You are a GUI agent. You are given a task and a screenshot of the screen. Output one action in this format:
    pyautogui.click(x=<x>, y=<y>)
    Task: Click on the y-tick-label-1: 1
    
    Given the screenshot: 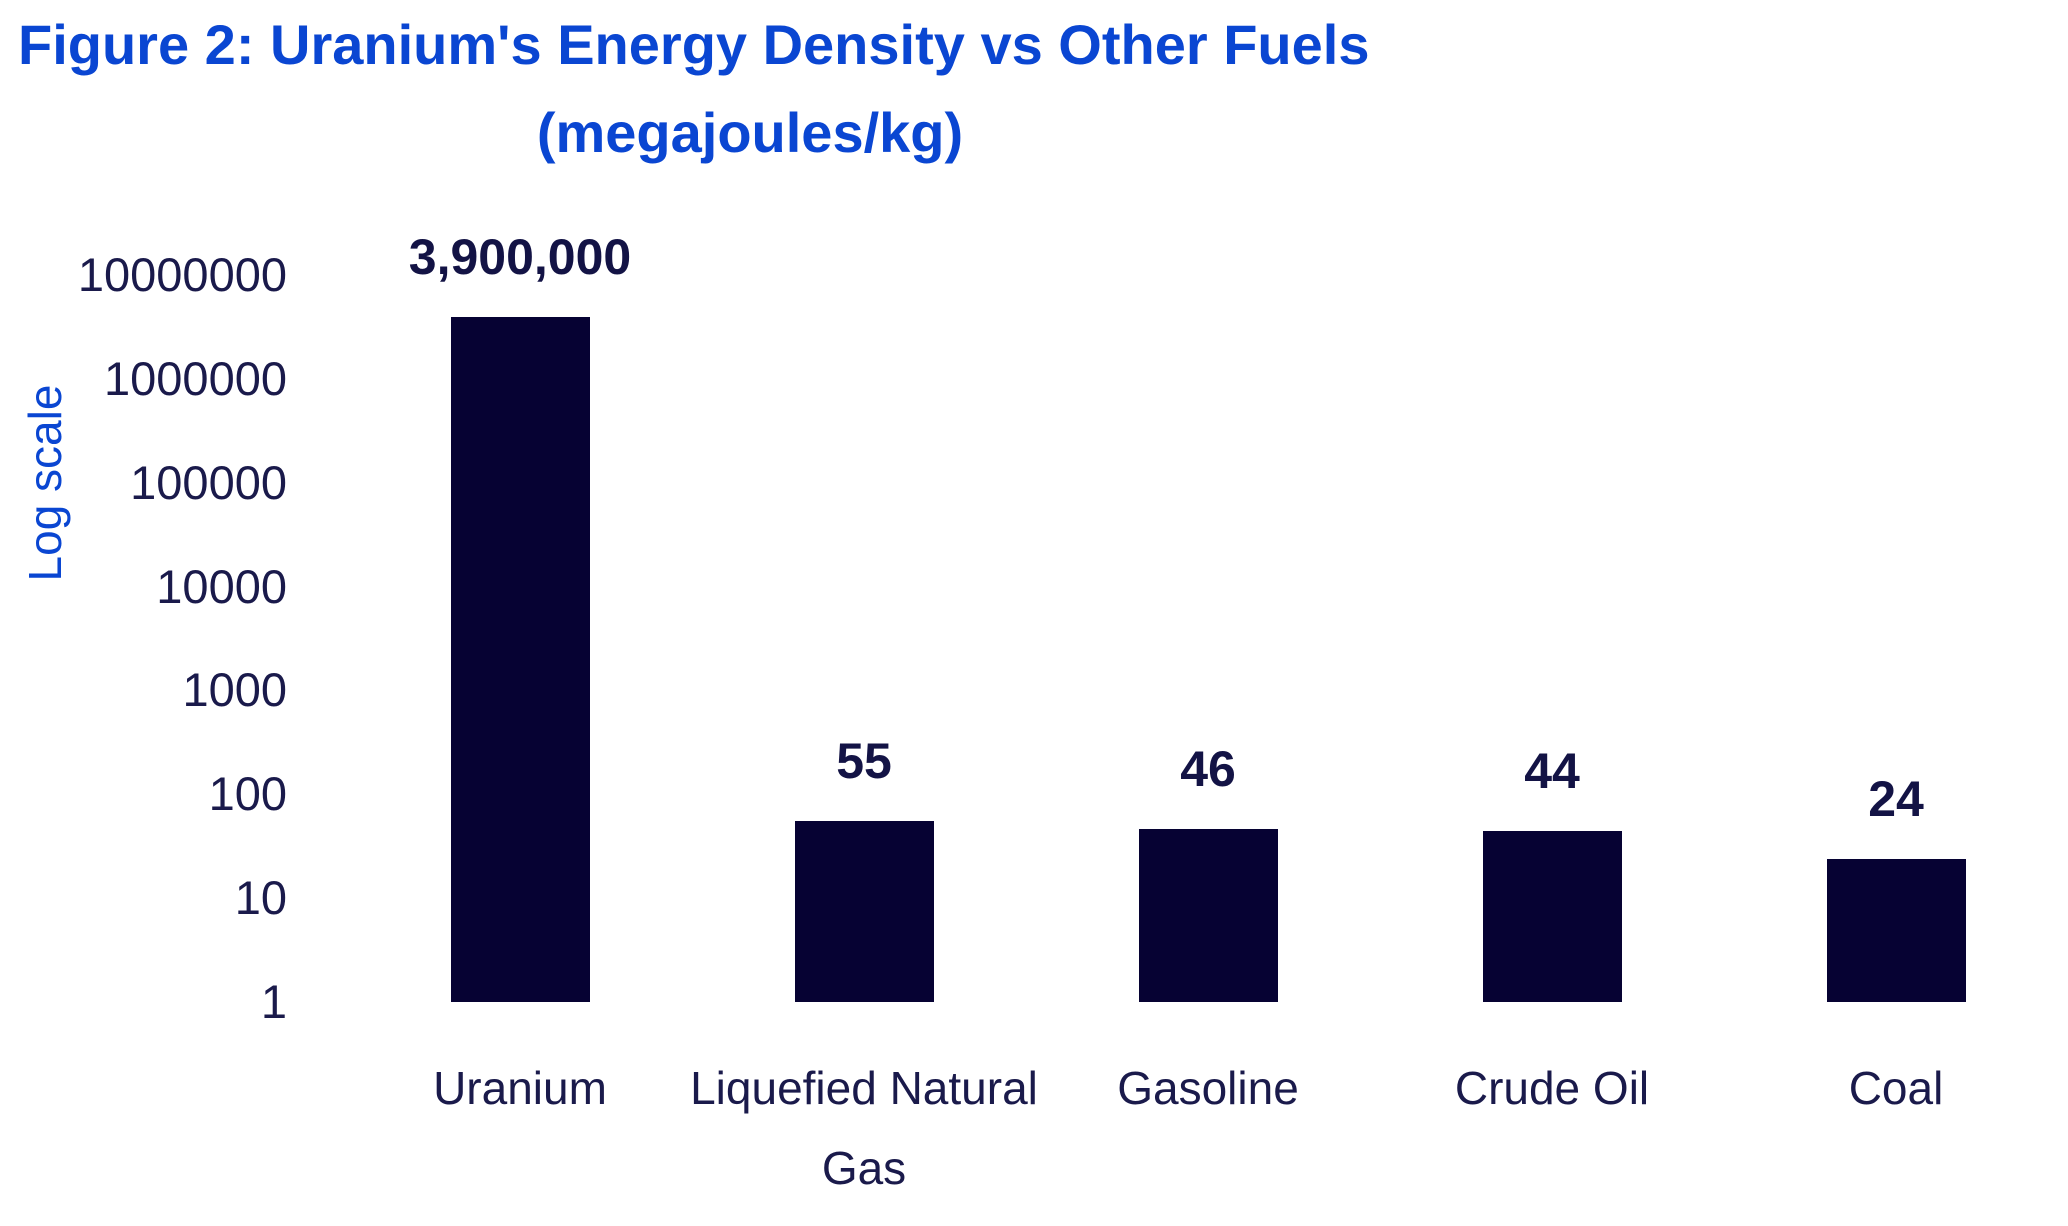 What is the action you would take?
    pyautogui.click(x=273, y=1001)
    